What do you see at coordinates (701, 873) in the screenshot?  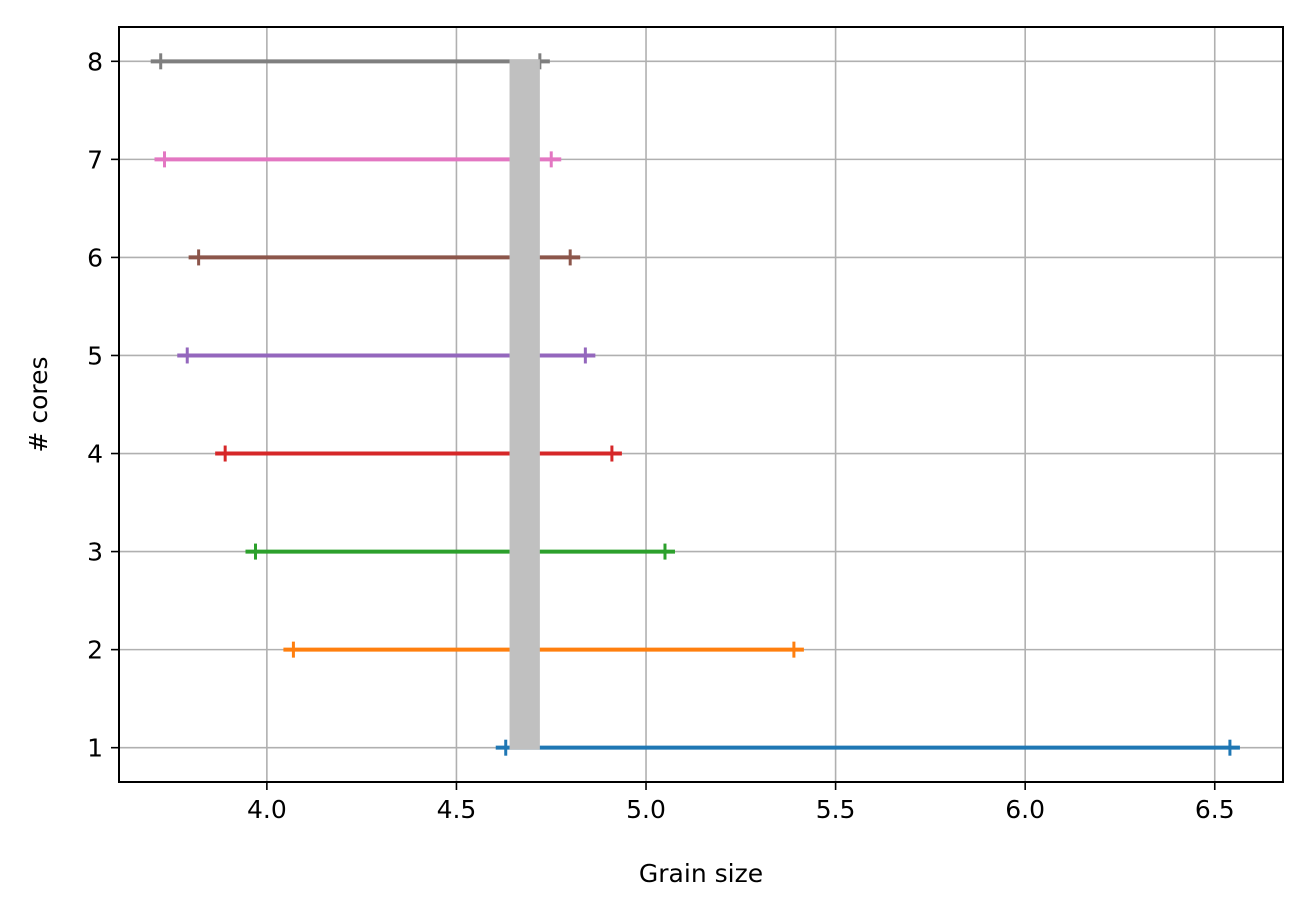 I see `x-axis-label: Grain size` at bounding box center [701, 873].